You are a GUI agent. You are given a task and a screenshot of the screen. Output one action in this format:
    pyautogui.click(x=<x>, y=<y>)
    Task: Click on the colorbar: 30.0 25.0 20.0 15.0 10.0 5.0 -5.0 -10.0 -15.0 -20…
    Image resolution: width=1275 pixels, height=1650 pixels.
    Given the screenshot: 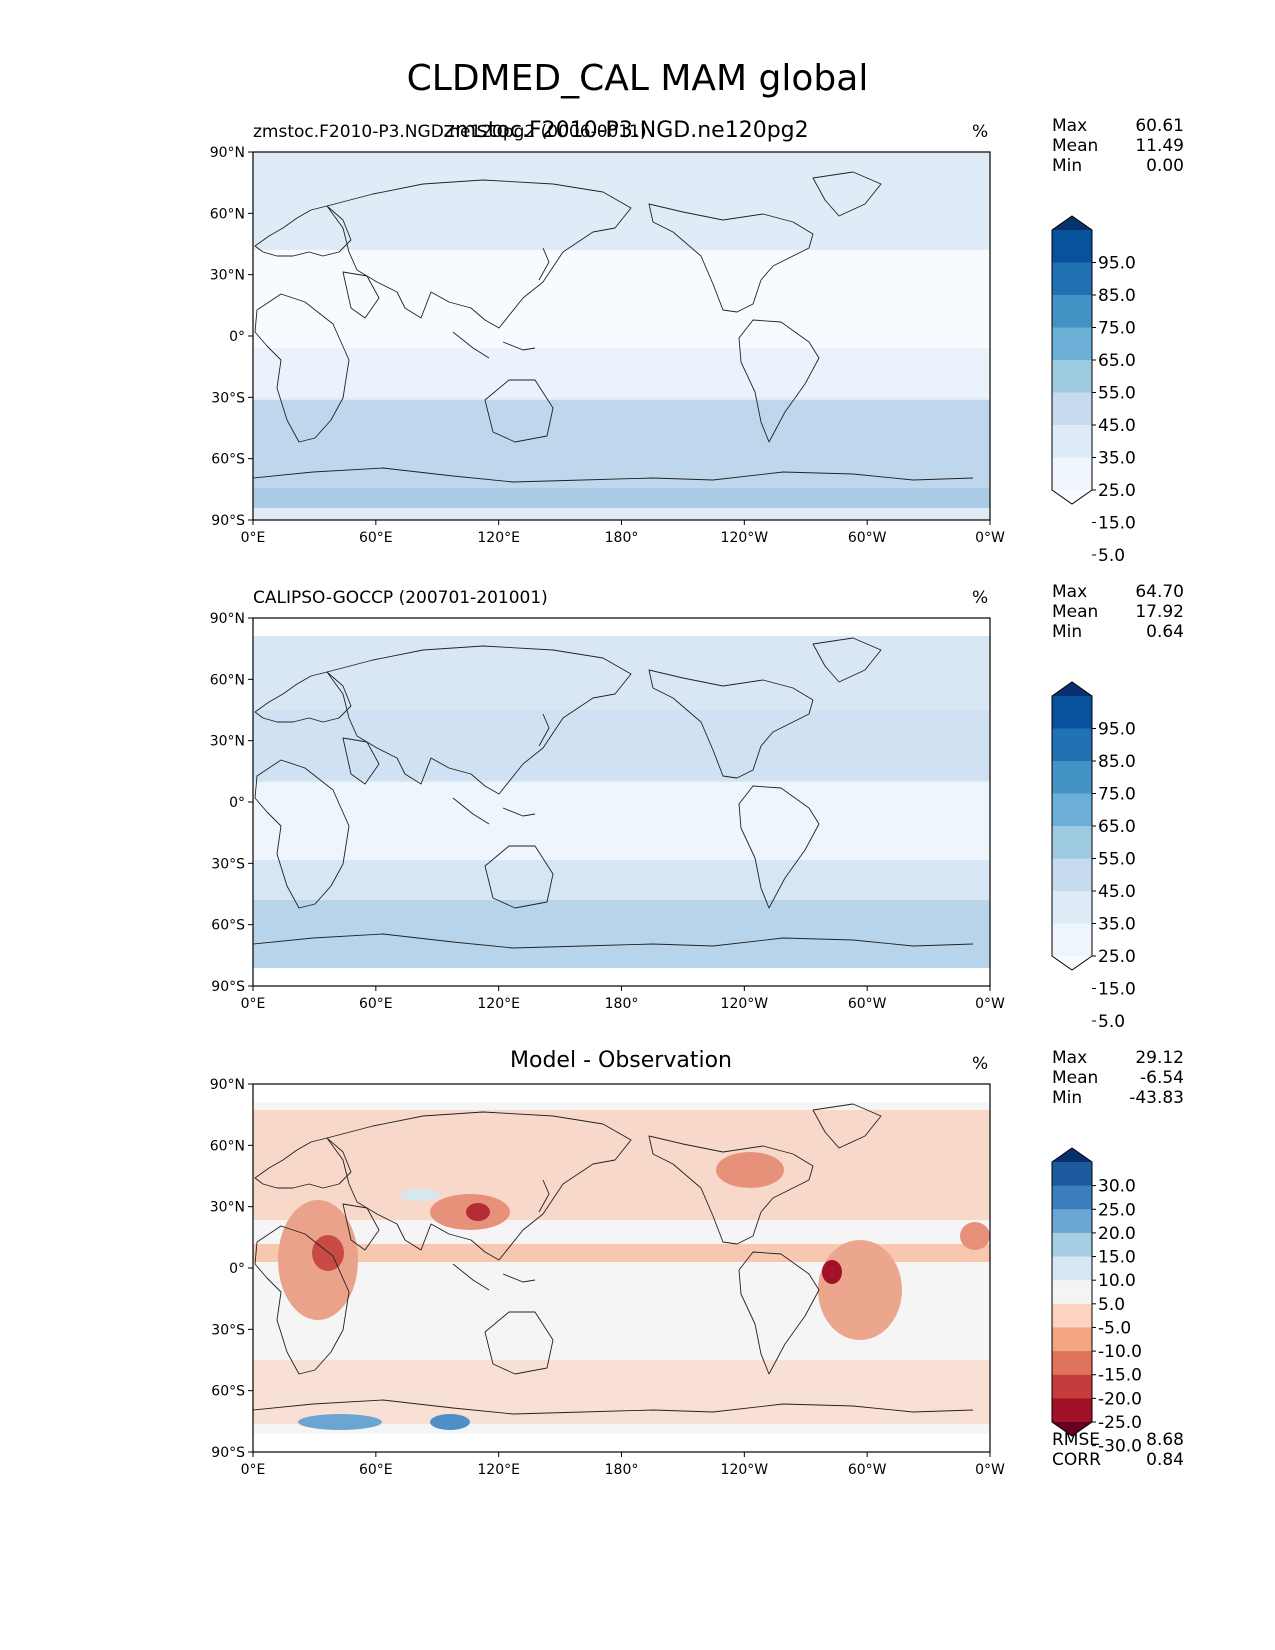 What is the action you would take?
    pyautogui.click(x=1096, y=1302)
    